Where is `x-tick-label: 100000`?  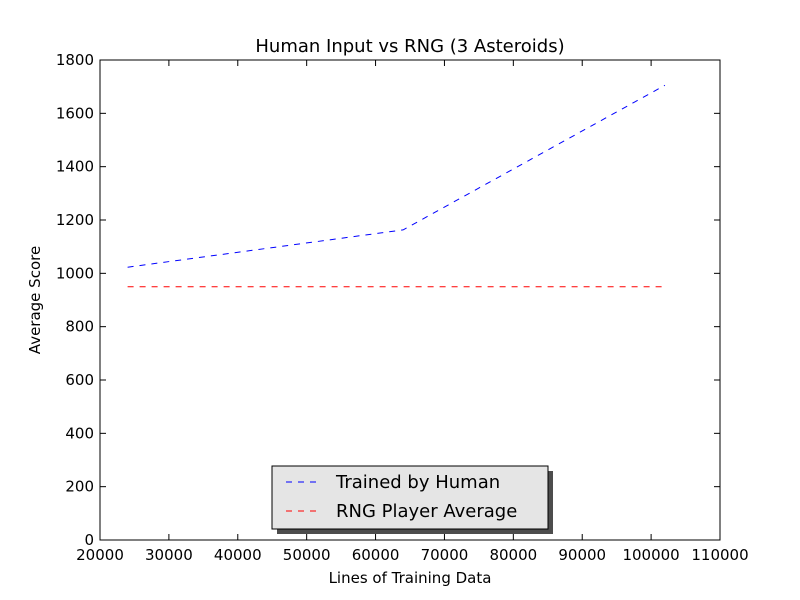 x-tick-label: 100000 is located at coordinates (650, 555).